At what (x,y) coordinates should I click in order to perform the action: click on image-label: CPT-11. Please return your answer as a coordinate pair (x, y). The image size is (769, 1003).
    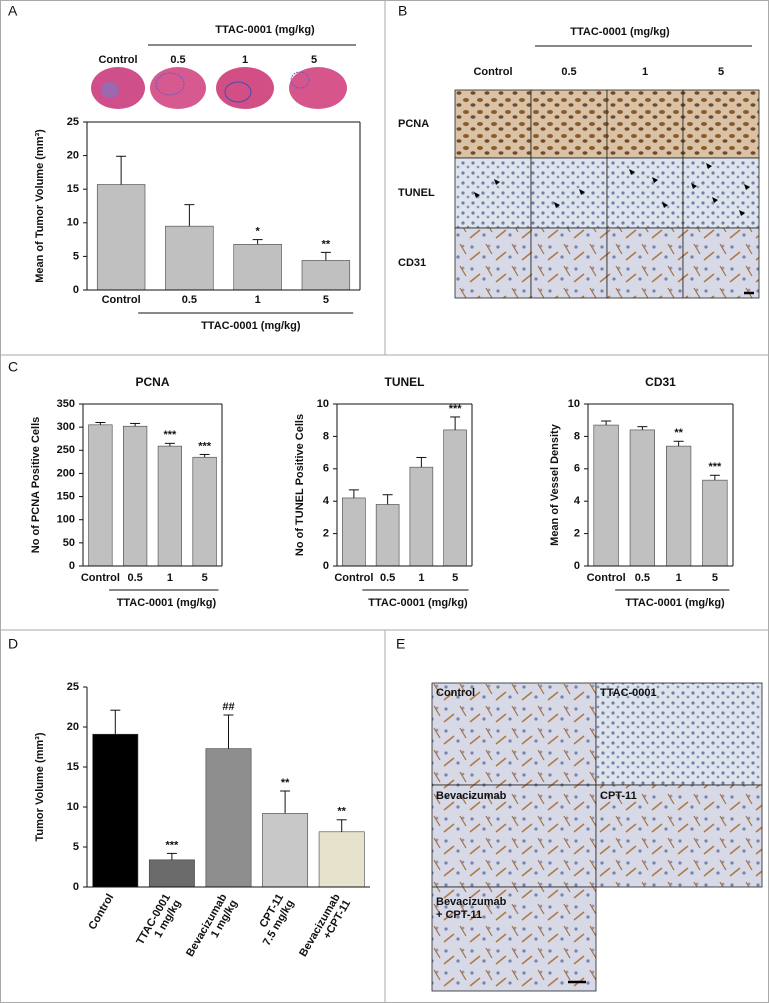
    Looking at the image, I should click on (618, 796).